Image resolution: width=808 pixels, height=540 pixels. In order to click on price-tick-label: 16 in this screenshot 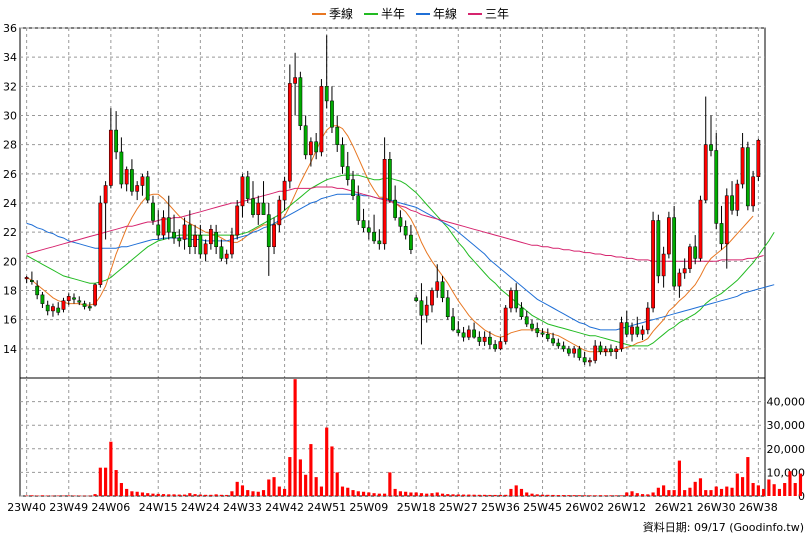, I will do `click(10, 320)`.